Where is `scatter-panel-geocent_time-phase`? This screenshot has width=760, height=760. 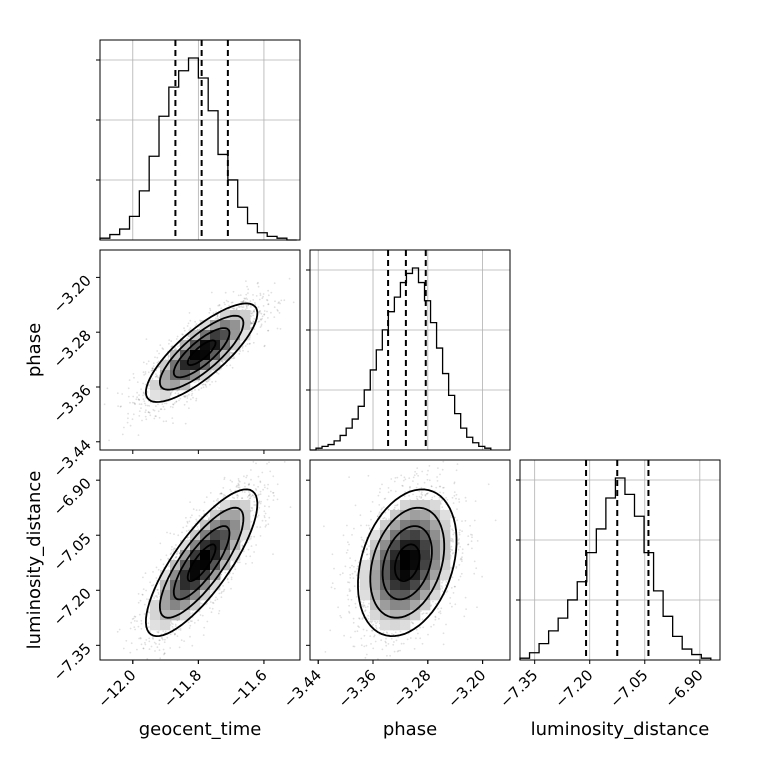 scatter-panel-geocent_time-phase is located at coordinates (198, 351).